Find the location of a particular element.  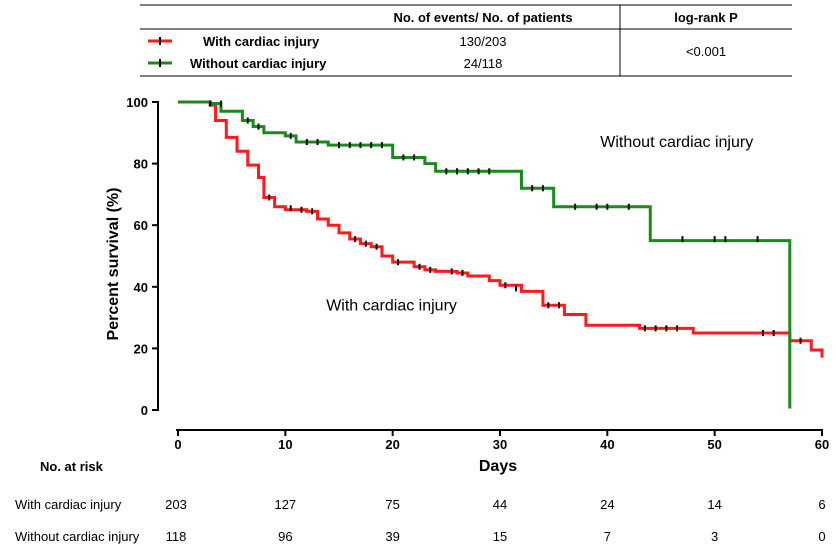

risk-value: 118 is located at coordinates (176, 536).